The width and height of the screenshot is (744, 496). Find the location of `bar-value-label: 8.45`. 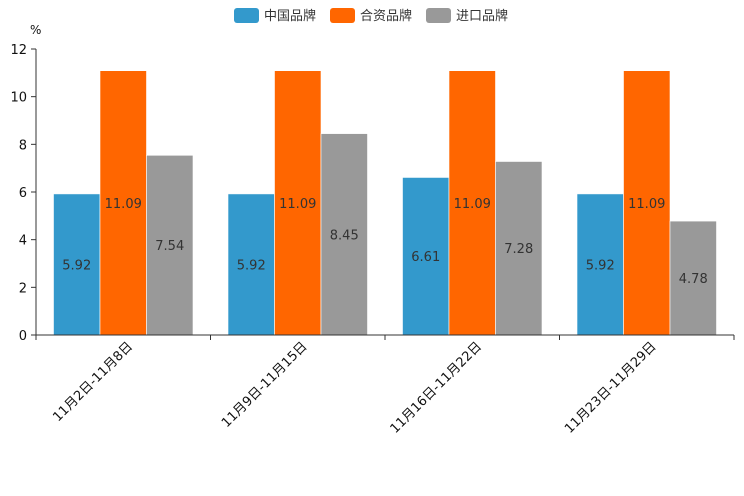

bar-value-label: 8.45 is located at coordinates (344, 235).